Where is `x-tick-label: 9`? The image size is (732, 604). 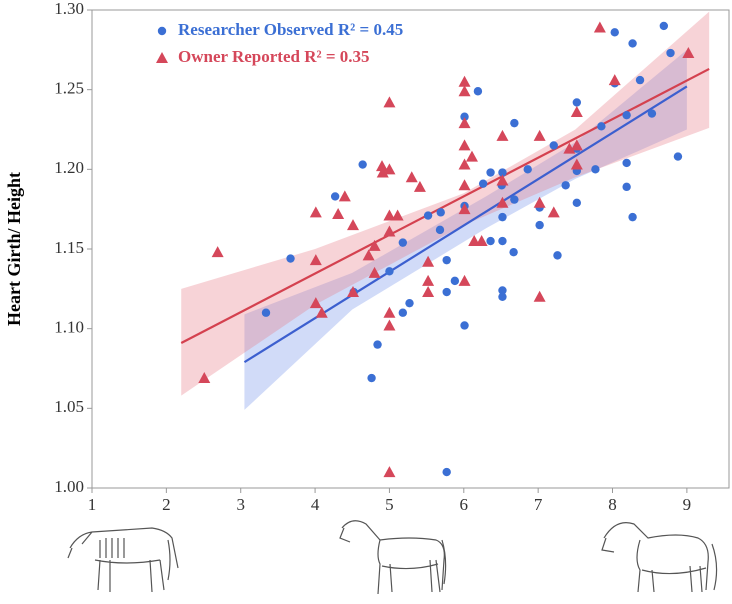 x-tick-label: 9 is located at coordinates (687, 504).